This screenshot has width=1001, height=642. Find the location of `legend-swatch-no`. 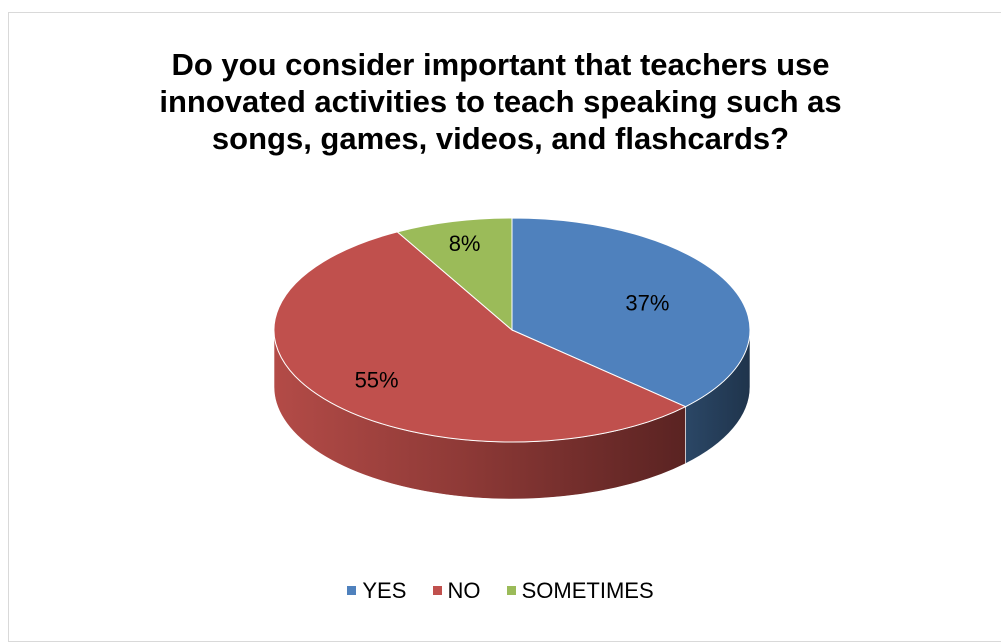

legend-swatch-no is located at coordinates (437, 590).